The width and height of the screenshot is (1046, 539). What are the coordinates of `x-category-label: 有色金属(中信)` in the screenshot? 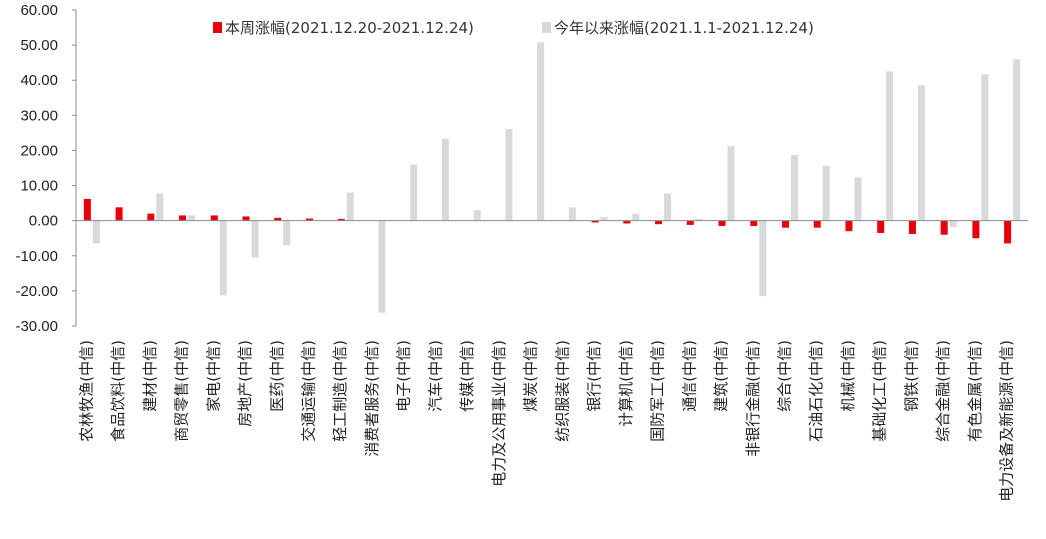 It's located at (975, 391).